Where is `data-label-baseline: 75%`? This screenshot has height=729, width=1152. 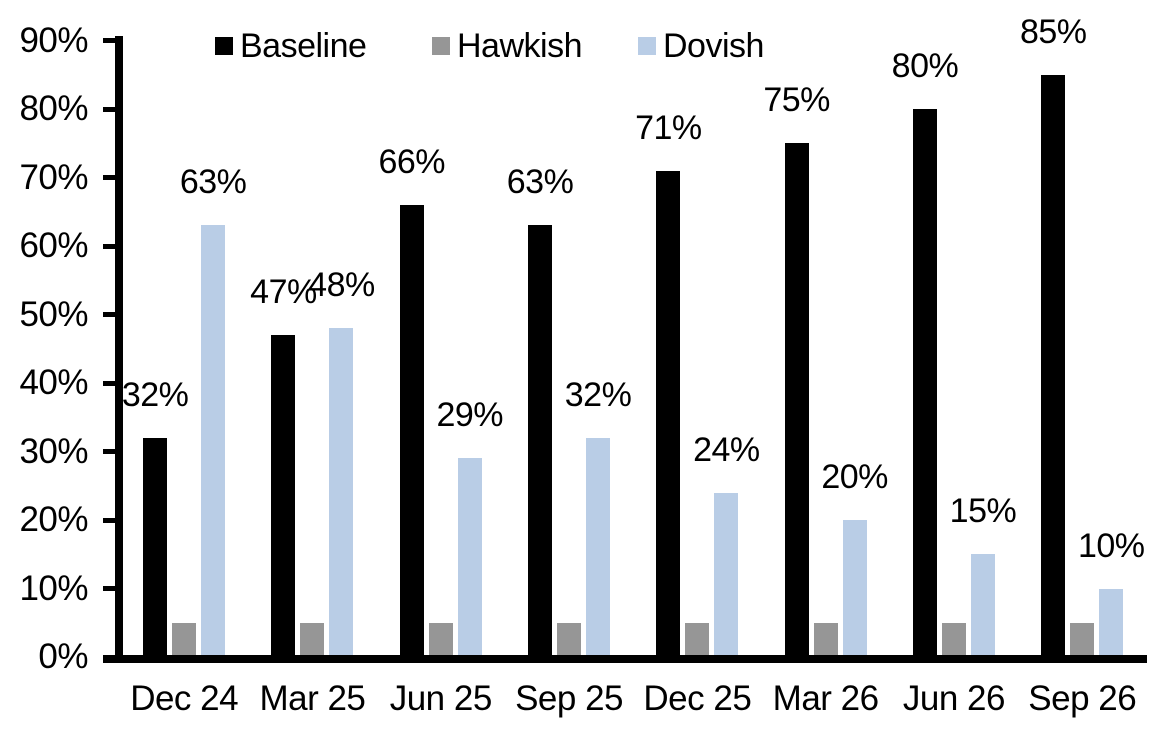 data-label-baseline: 75% is located at coordinates (796, 100).